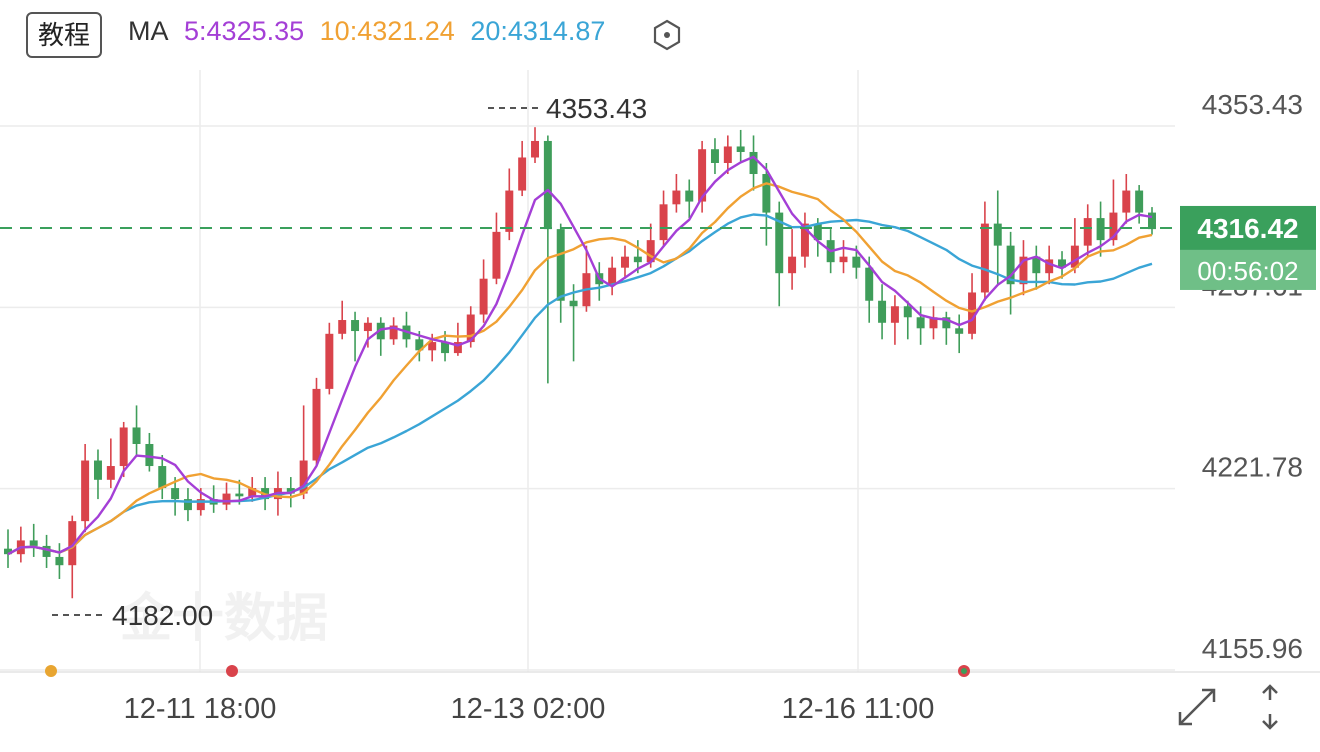  I want to click on ma10-value: 10:4321.24, so click(387, 31).